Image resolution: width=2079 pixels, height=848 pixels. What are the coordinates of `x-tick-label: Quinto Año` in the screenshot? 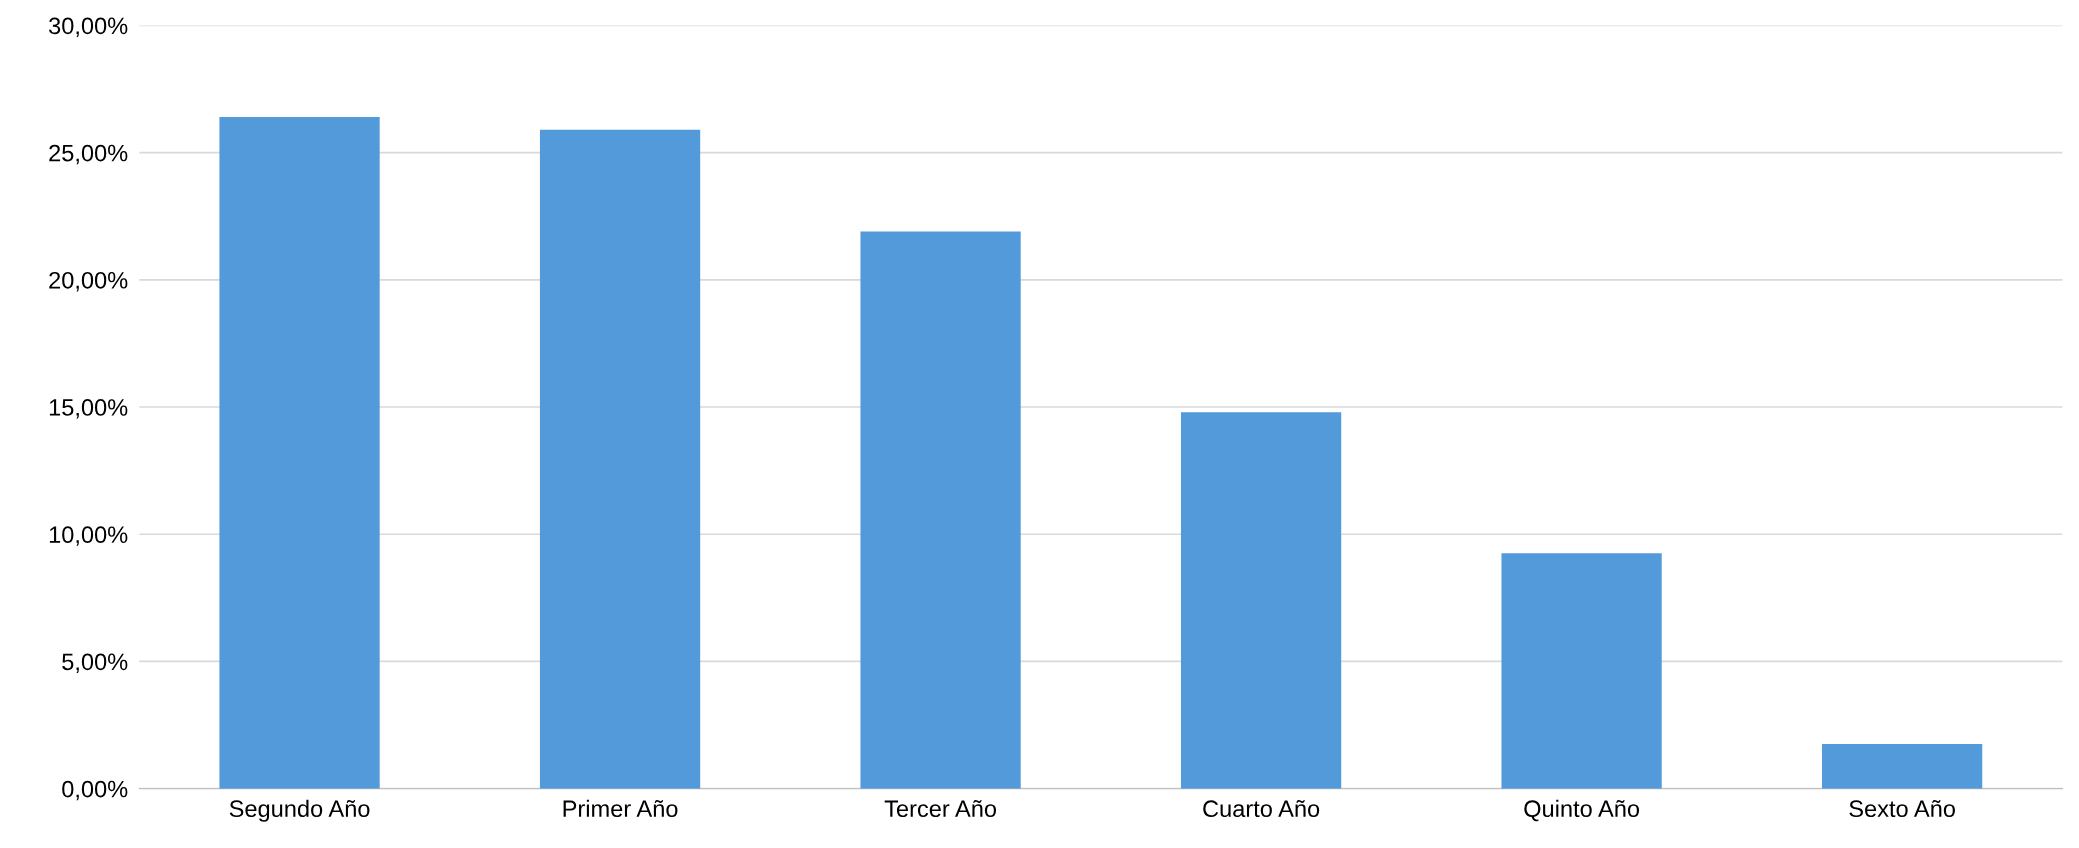 It's located at (1582, 810).